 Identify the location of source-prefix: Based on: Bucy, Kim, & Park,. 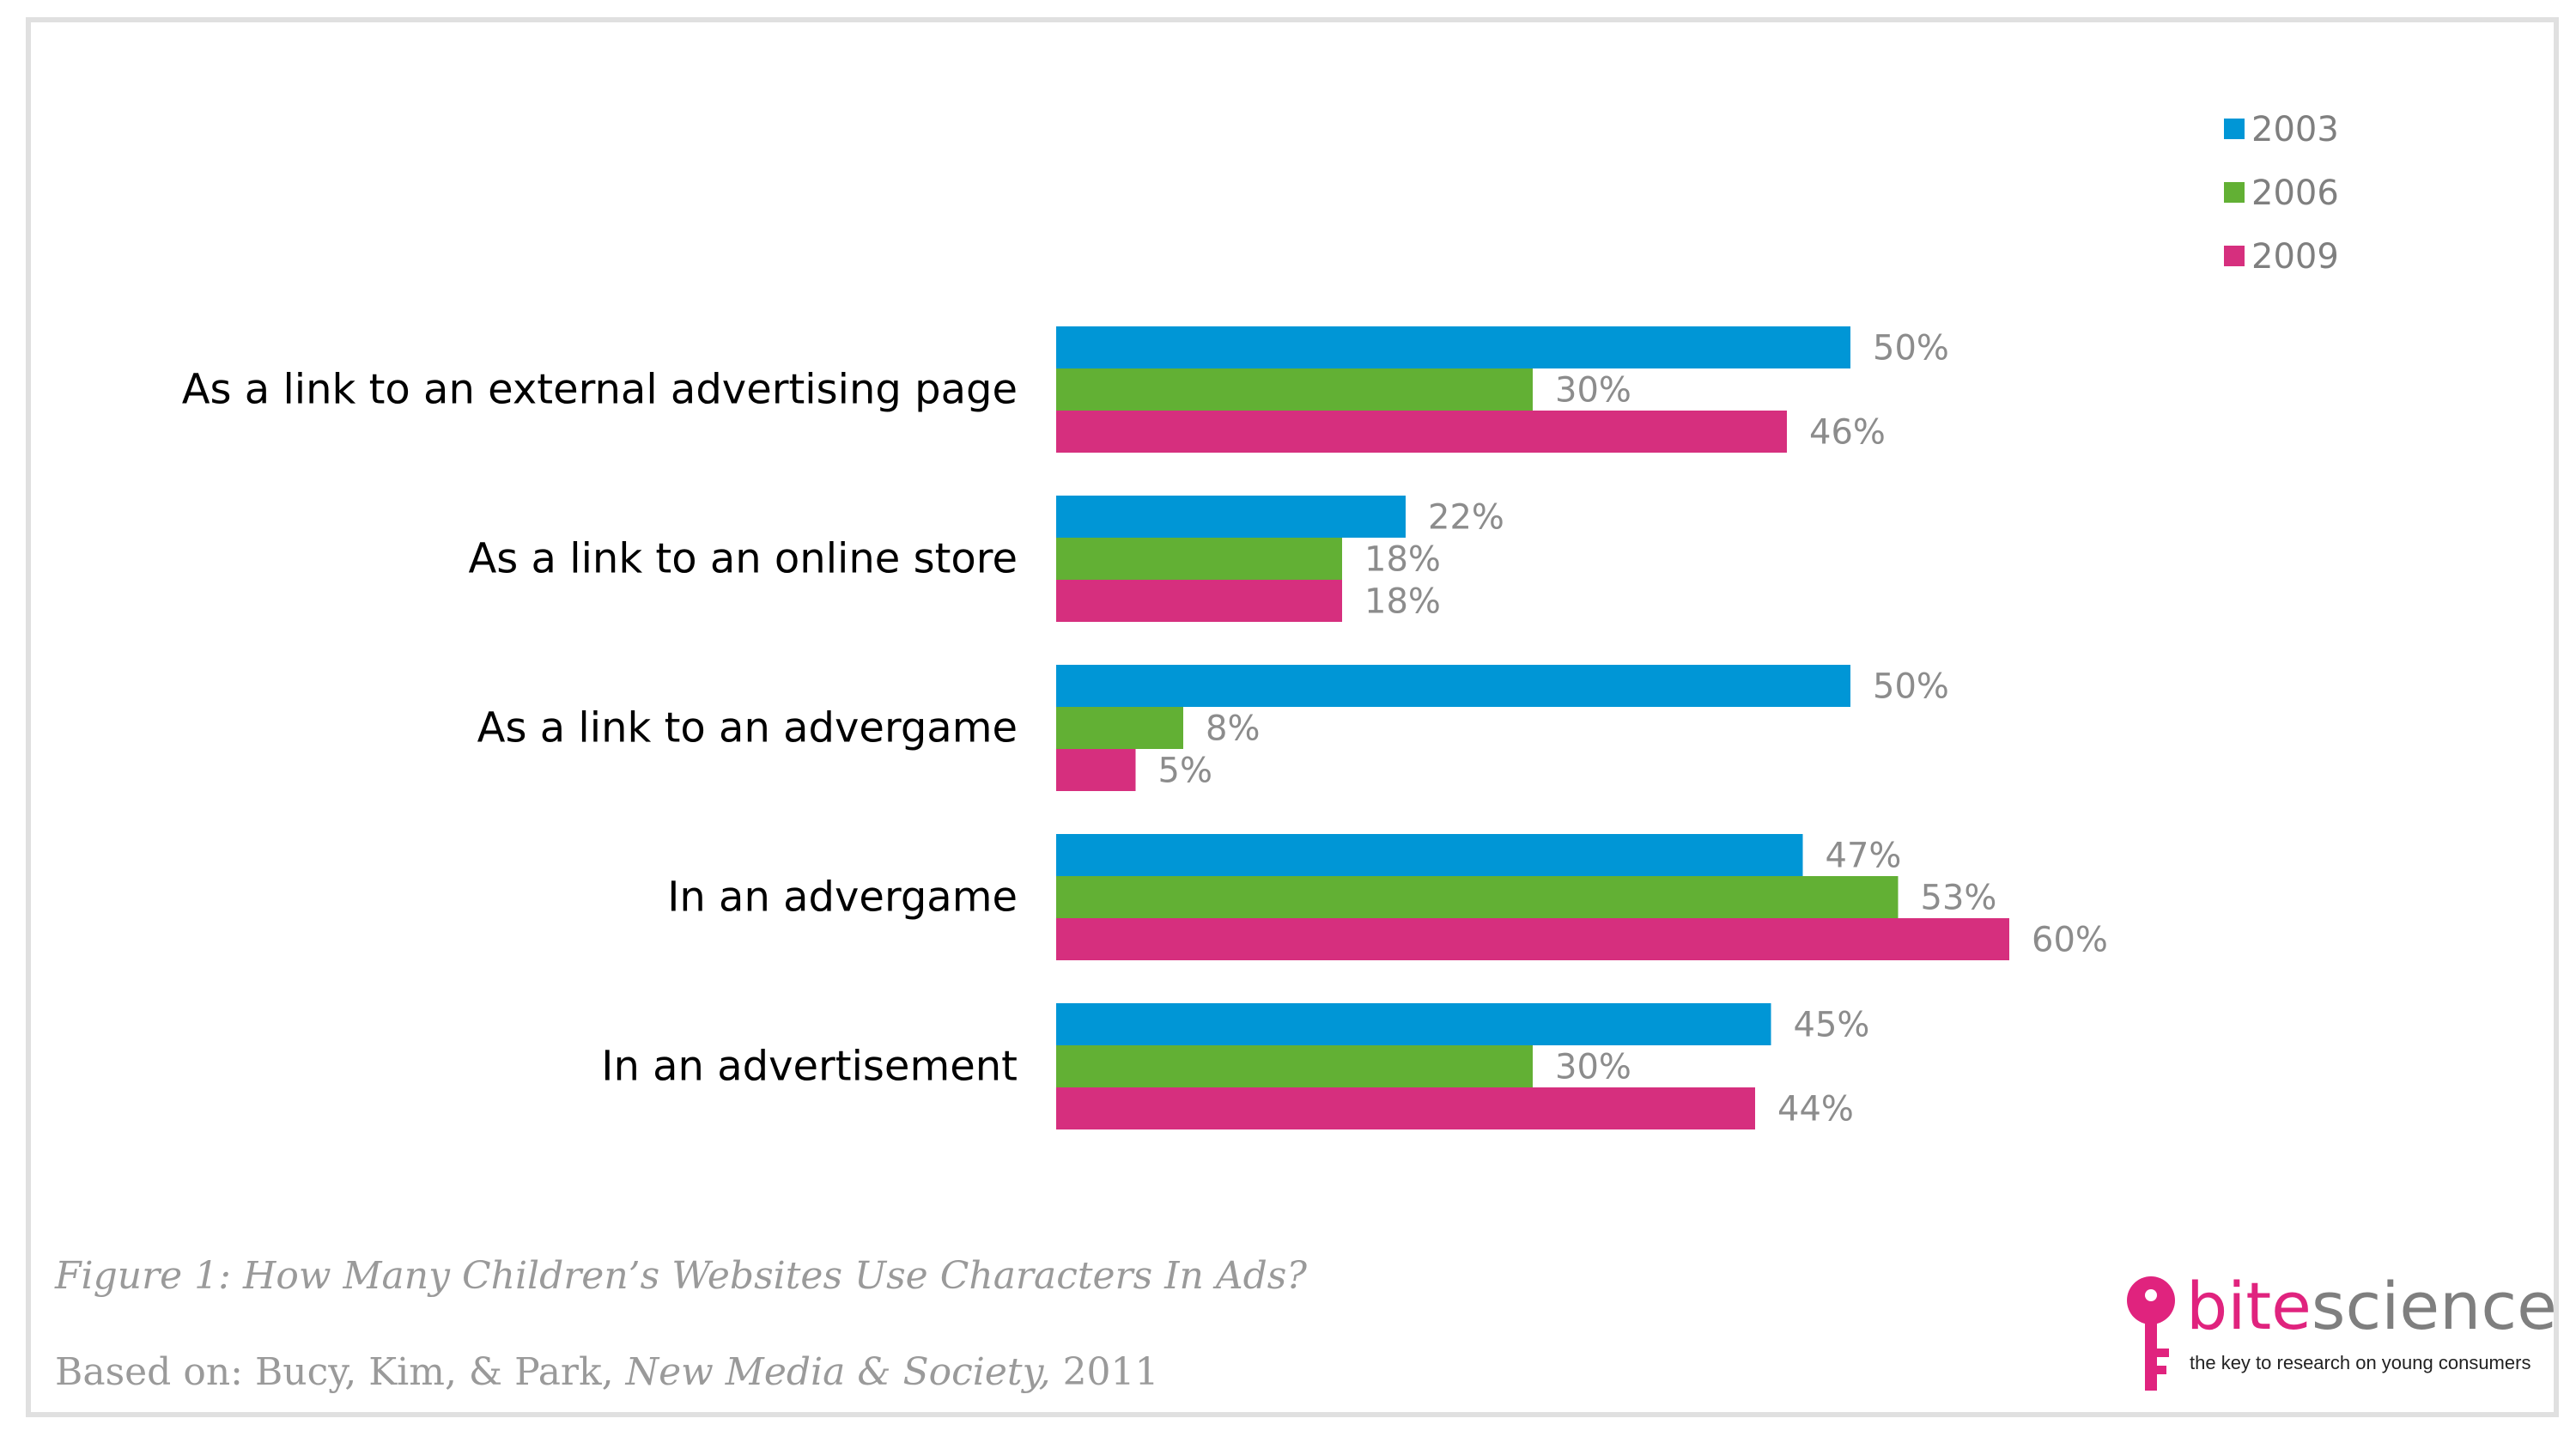
(340, 1372).